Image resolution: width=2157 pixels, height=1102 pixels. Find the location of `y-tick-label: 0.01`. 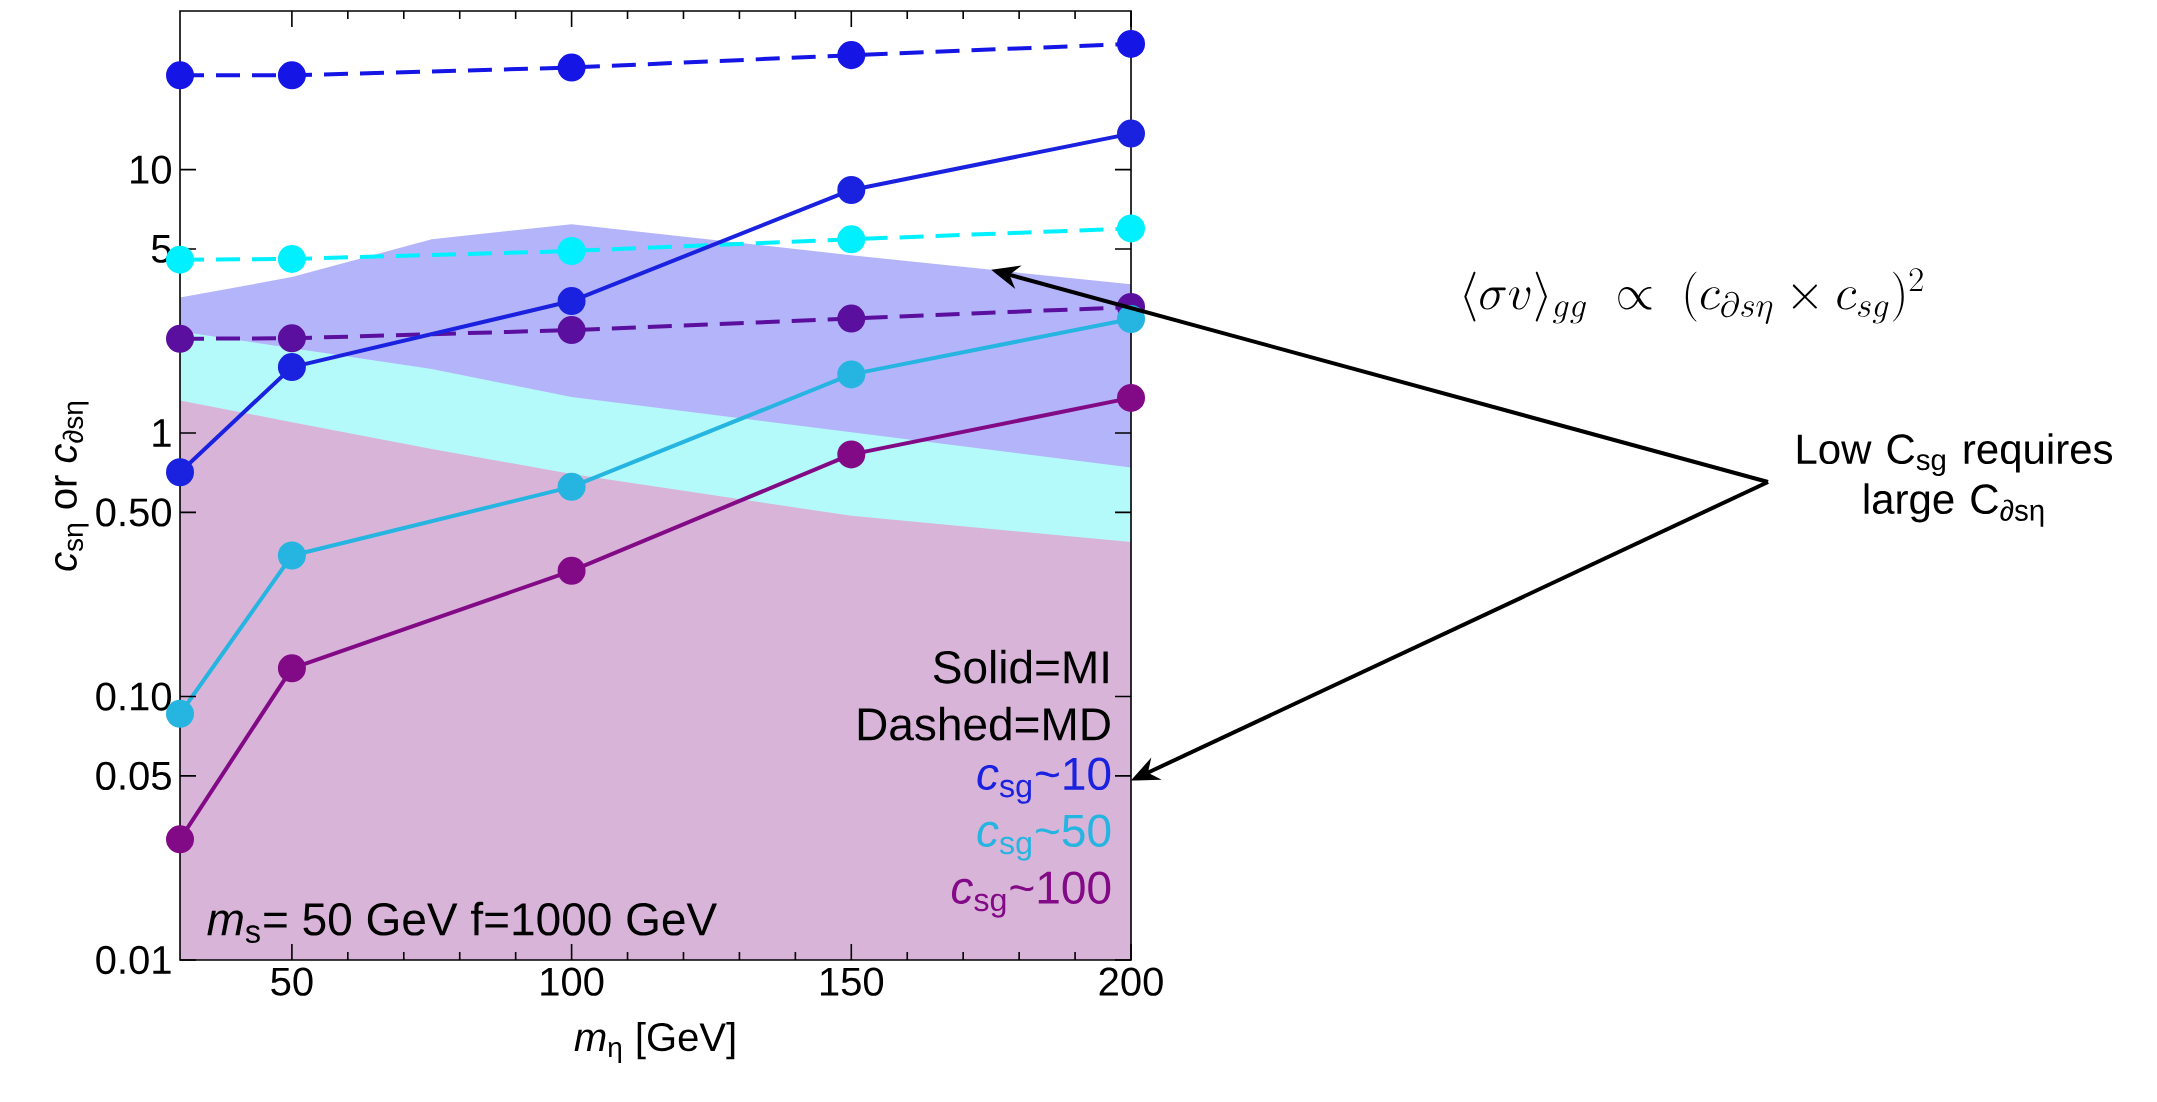

y-tick-label: 0.01 is located at coordinates (133, 960).